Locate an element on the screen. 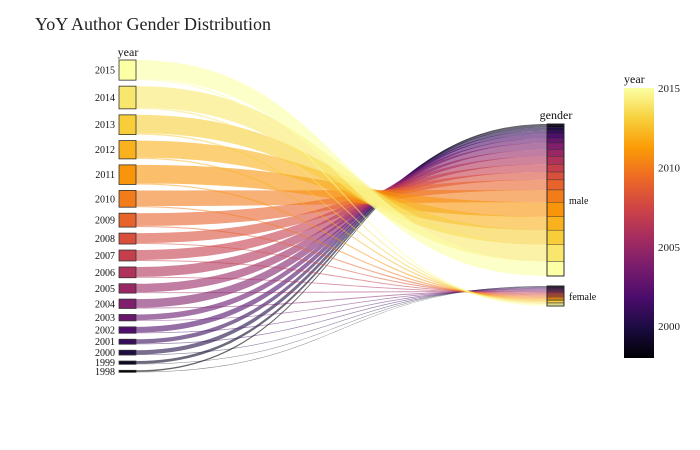 The height and width of the screenshot is (450, 700). ribbon-2007-female is located at coordinates (341, 277).